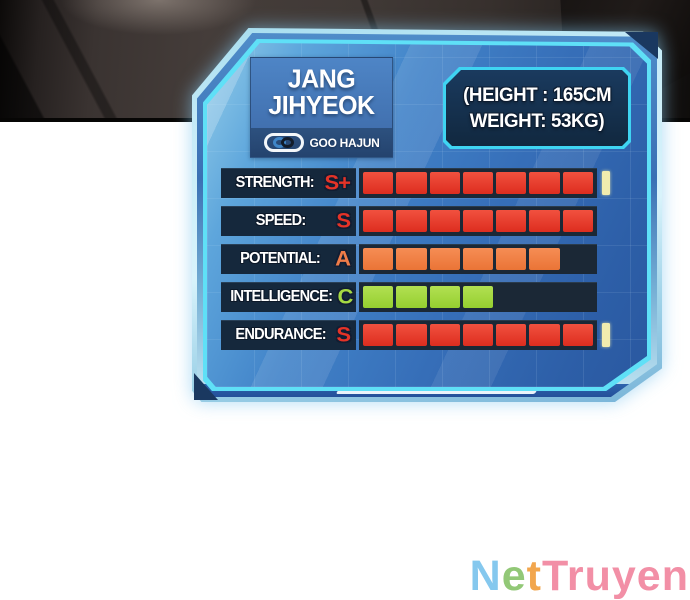  What do you see at coordinates (275, 182) in the screenshot?
I see `stat-label: STRENGTH:` at bounding box center [275, 182].